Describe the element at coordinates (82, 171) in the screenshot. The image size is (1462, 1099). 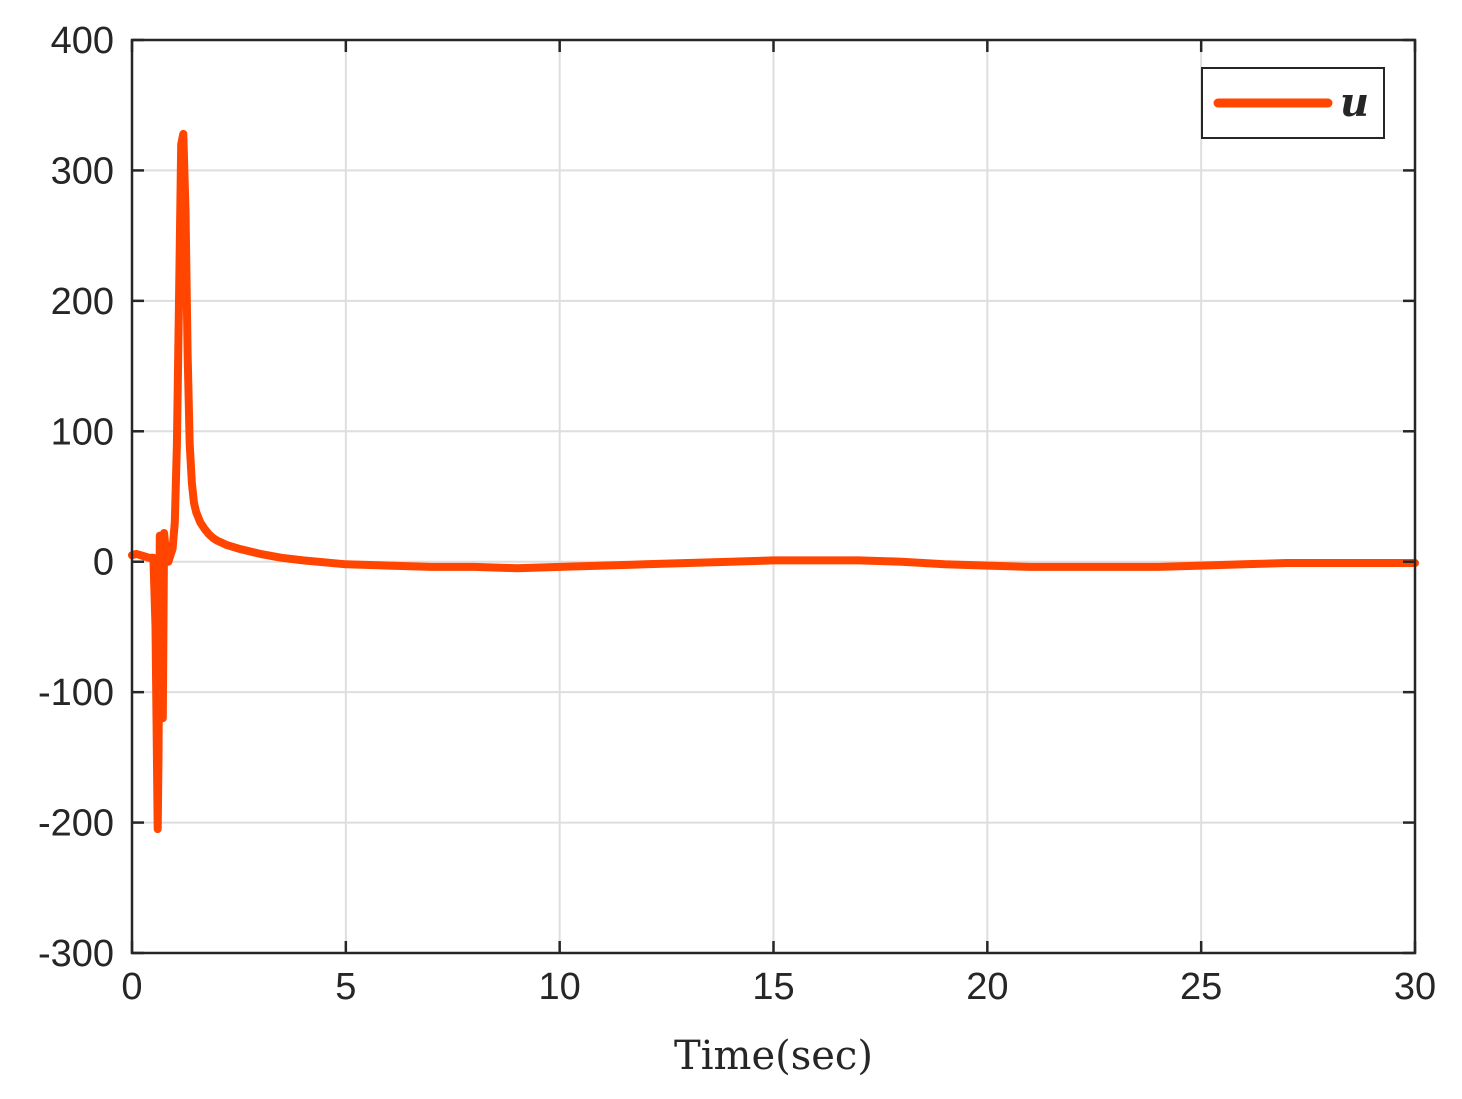
I see `y-tick-label: 300` at that location.